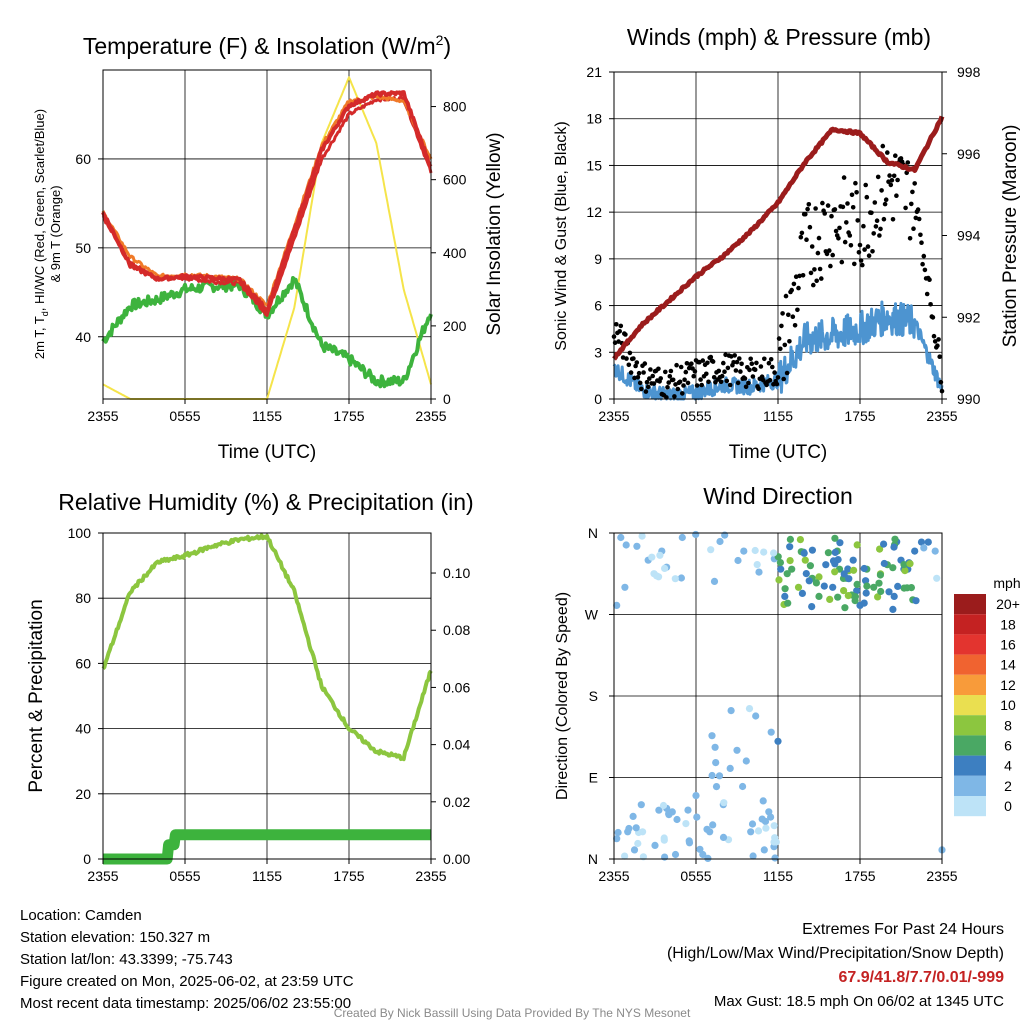  Describe the element at coordinates (267, 647) in the screenshot. I see `humidity-line` at that location.